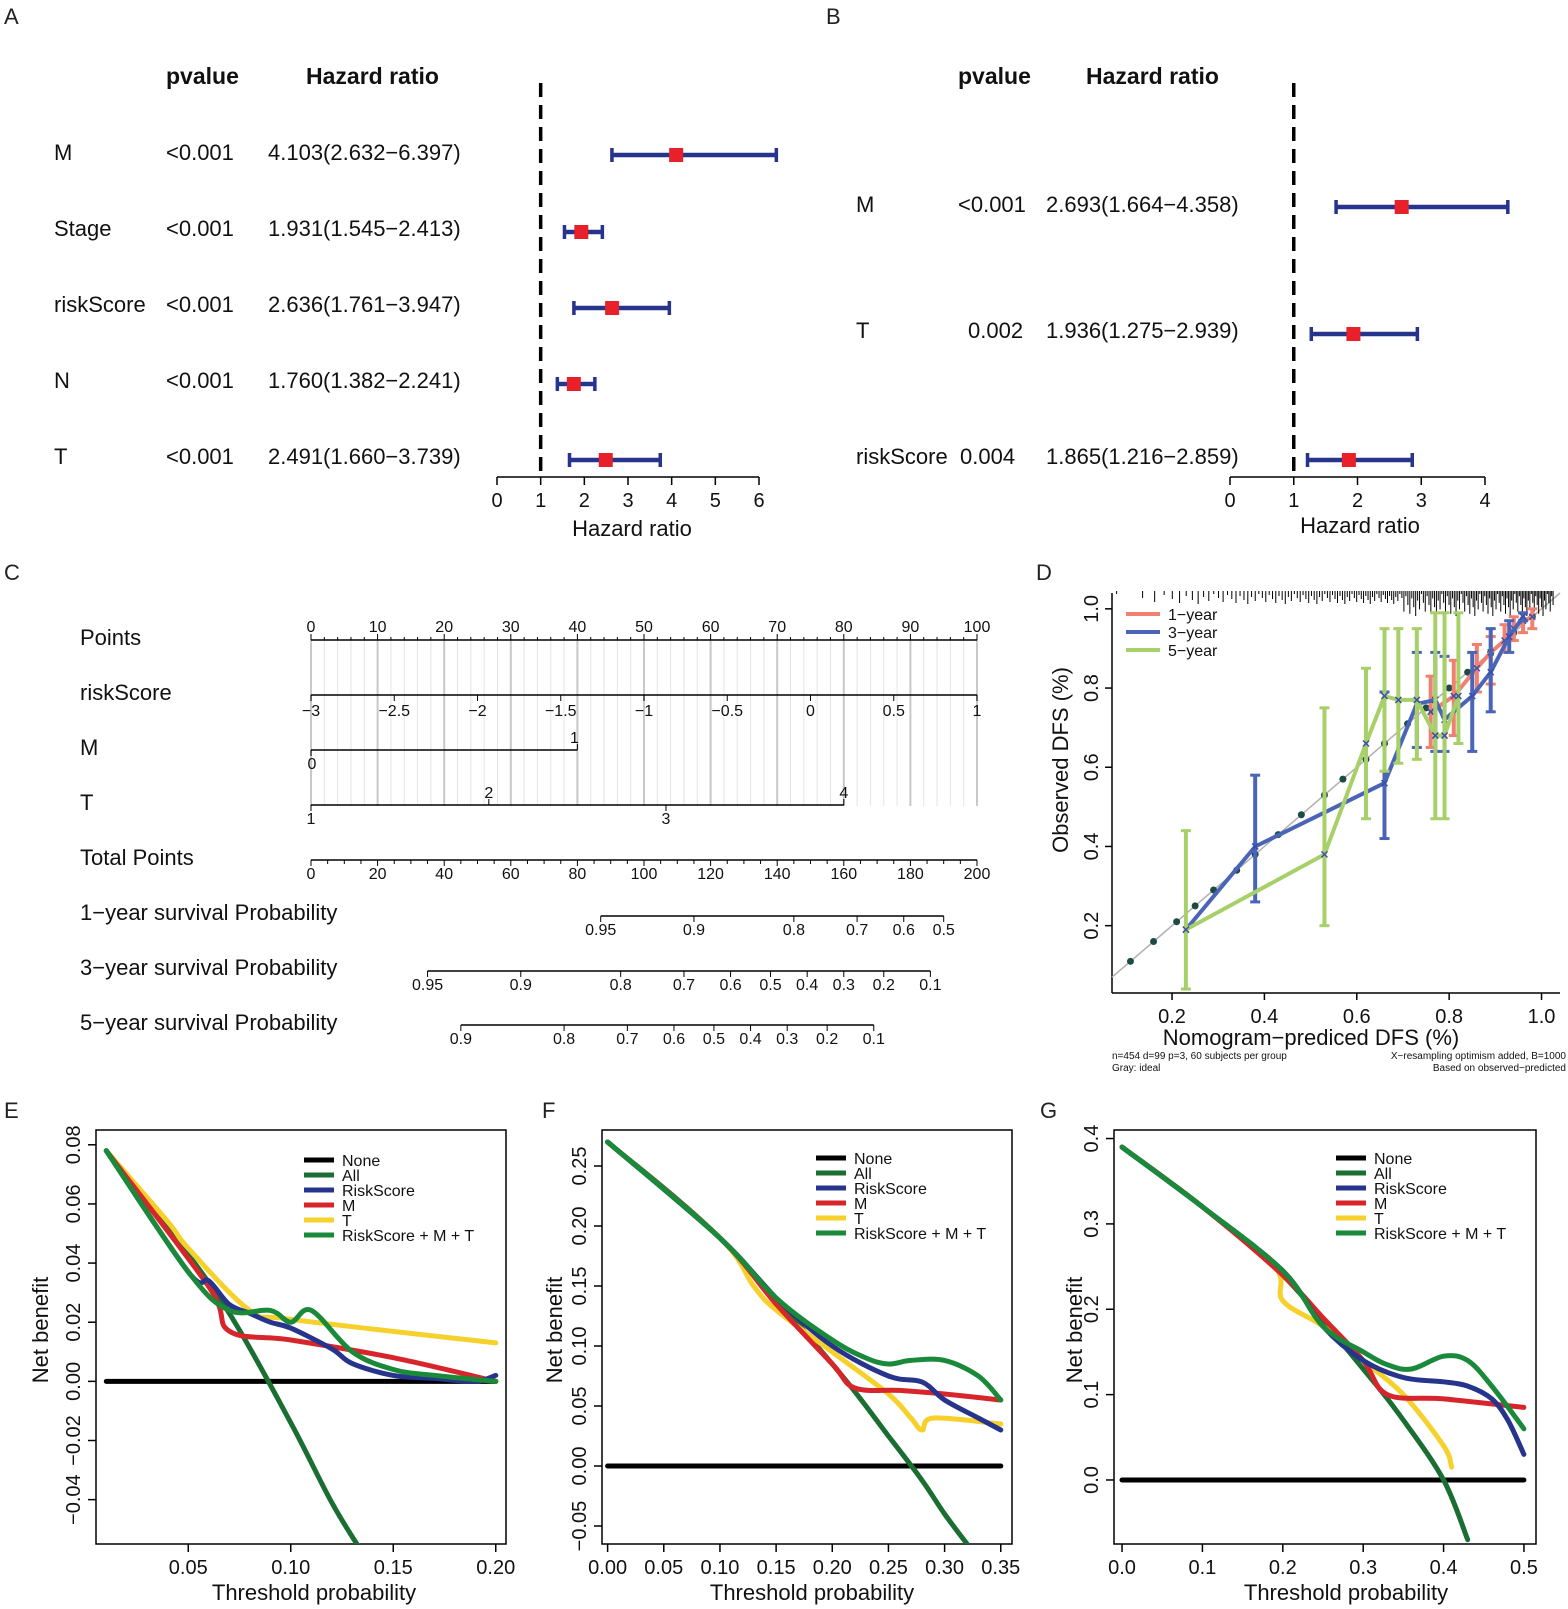  I want to click on nomogram-t-tick-label: 1, so click(311, 819).